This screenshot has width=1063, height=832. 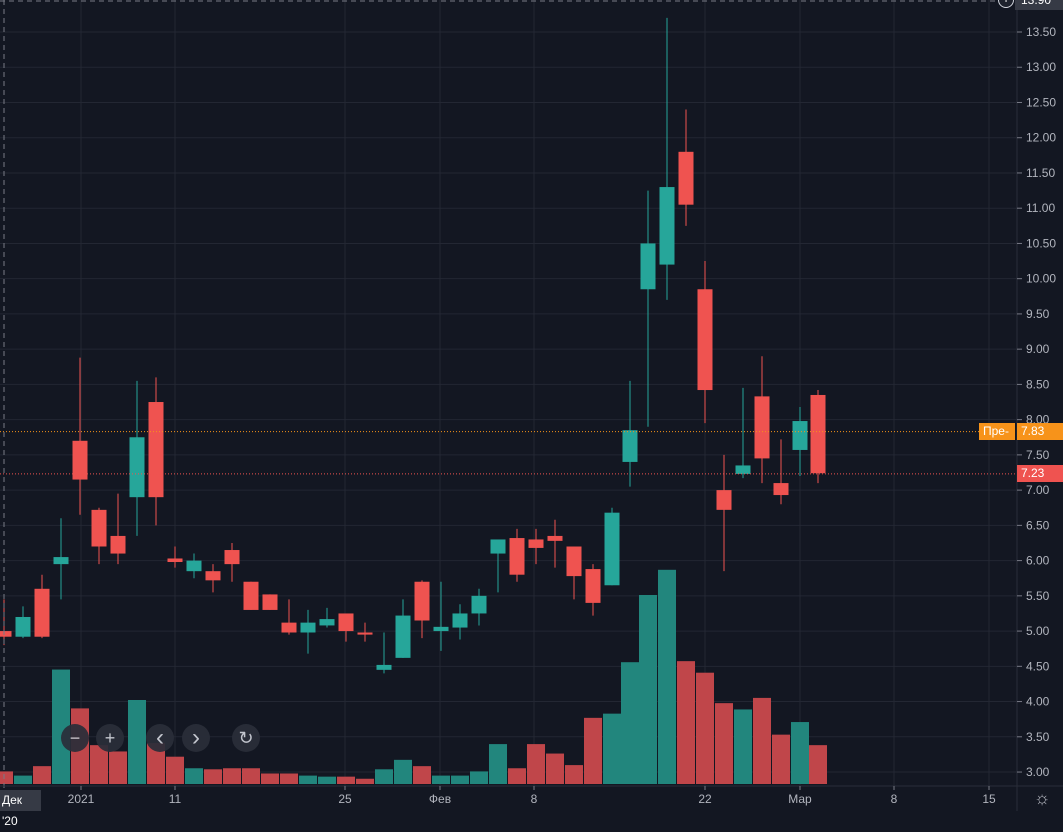 I want to click on time-tick-label: Фев, so click(x=440, y=799).